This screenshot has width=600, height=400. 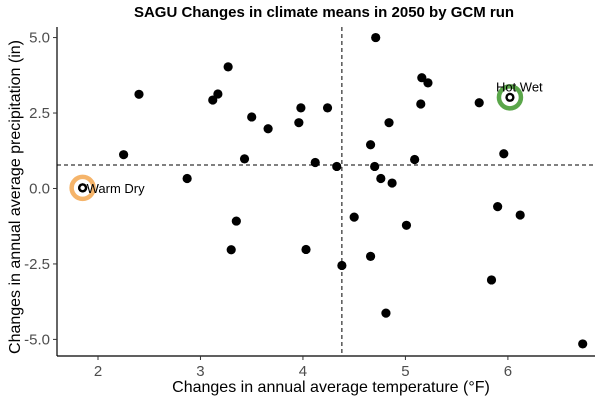 I want to click on annotation-label: Hot Wet, so click(x=519, y=86).